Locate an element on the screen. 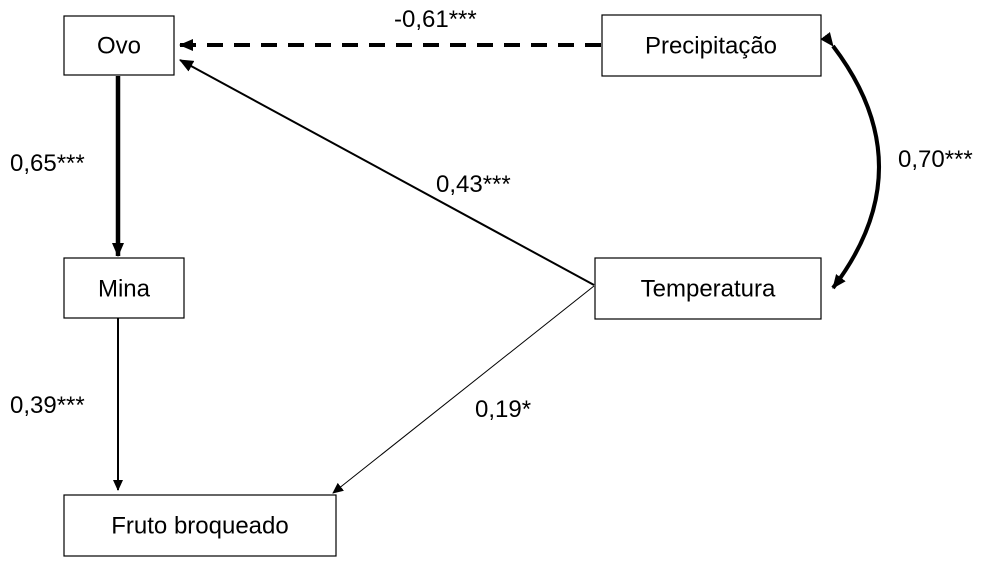  node-ovo: Ovo is located at coordinates (119, 45).